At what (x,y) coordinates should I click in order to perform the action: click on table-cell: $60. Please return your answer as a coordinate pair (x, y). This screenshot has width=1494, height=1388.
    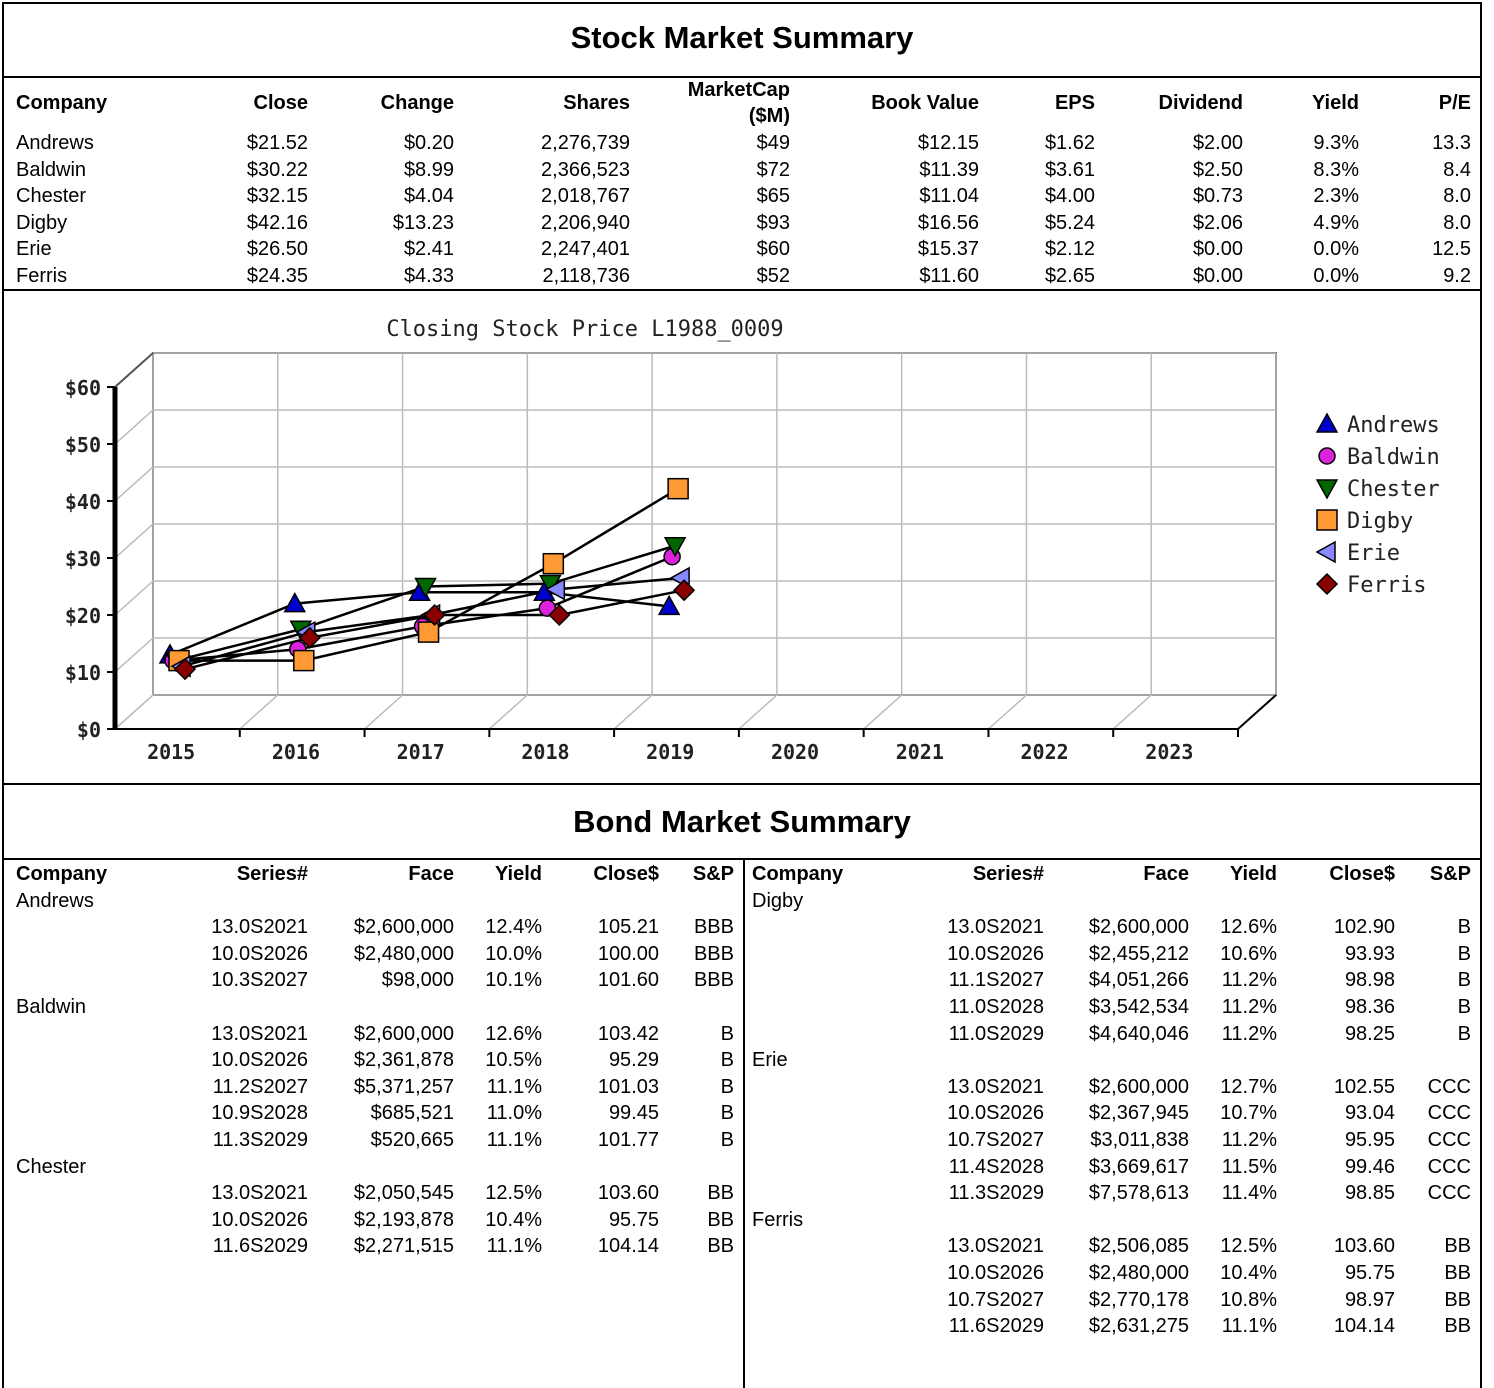
    Looking at the image, I should click on (773, 249).